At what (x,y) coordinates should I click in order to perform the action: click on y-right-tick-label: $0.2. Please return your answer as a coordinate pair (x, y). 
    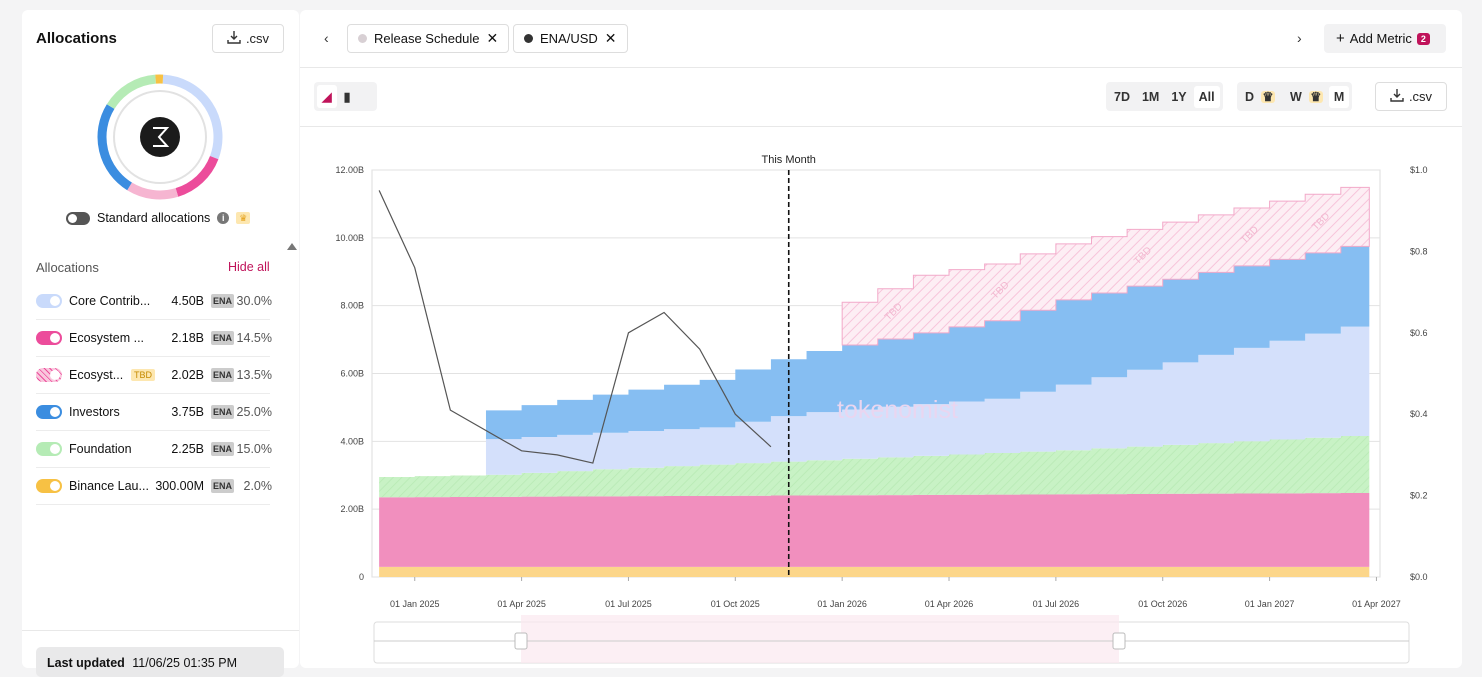
    Looking at the image, I should click on (1419, 496).